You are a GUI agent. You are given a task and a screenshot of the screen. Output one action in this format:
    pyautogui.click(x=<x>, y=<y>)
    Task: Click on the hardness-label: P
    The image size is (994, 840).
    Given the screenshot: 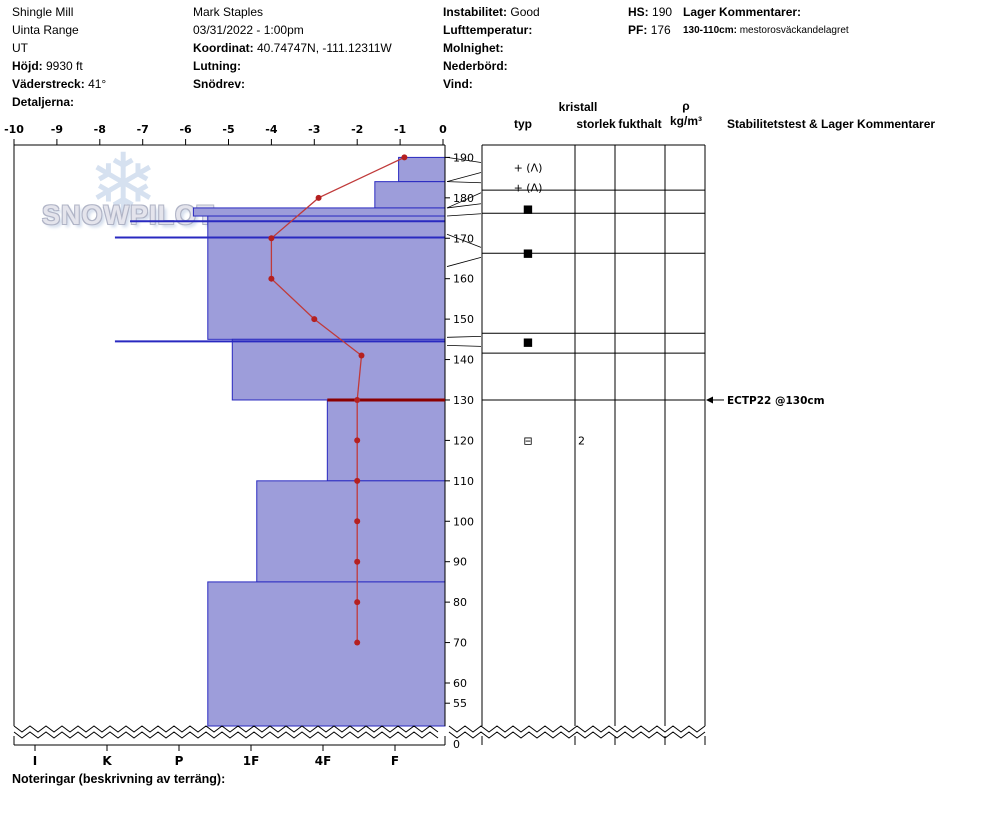 What is the action you would take?
    pyautogui.click(x=179, y=761)
    